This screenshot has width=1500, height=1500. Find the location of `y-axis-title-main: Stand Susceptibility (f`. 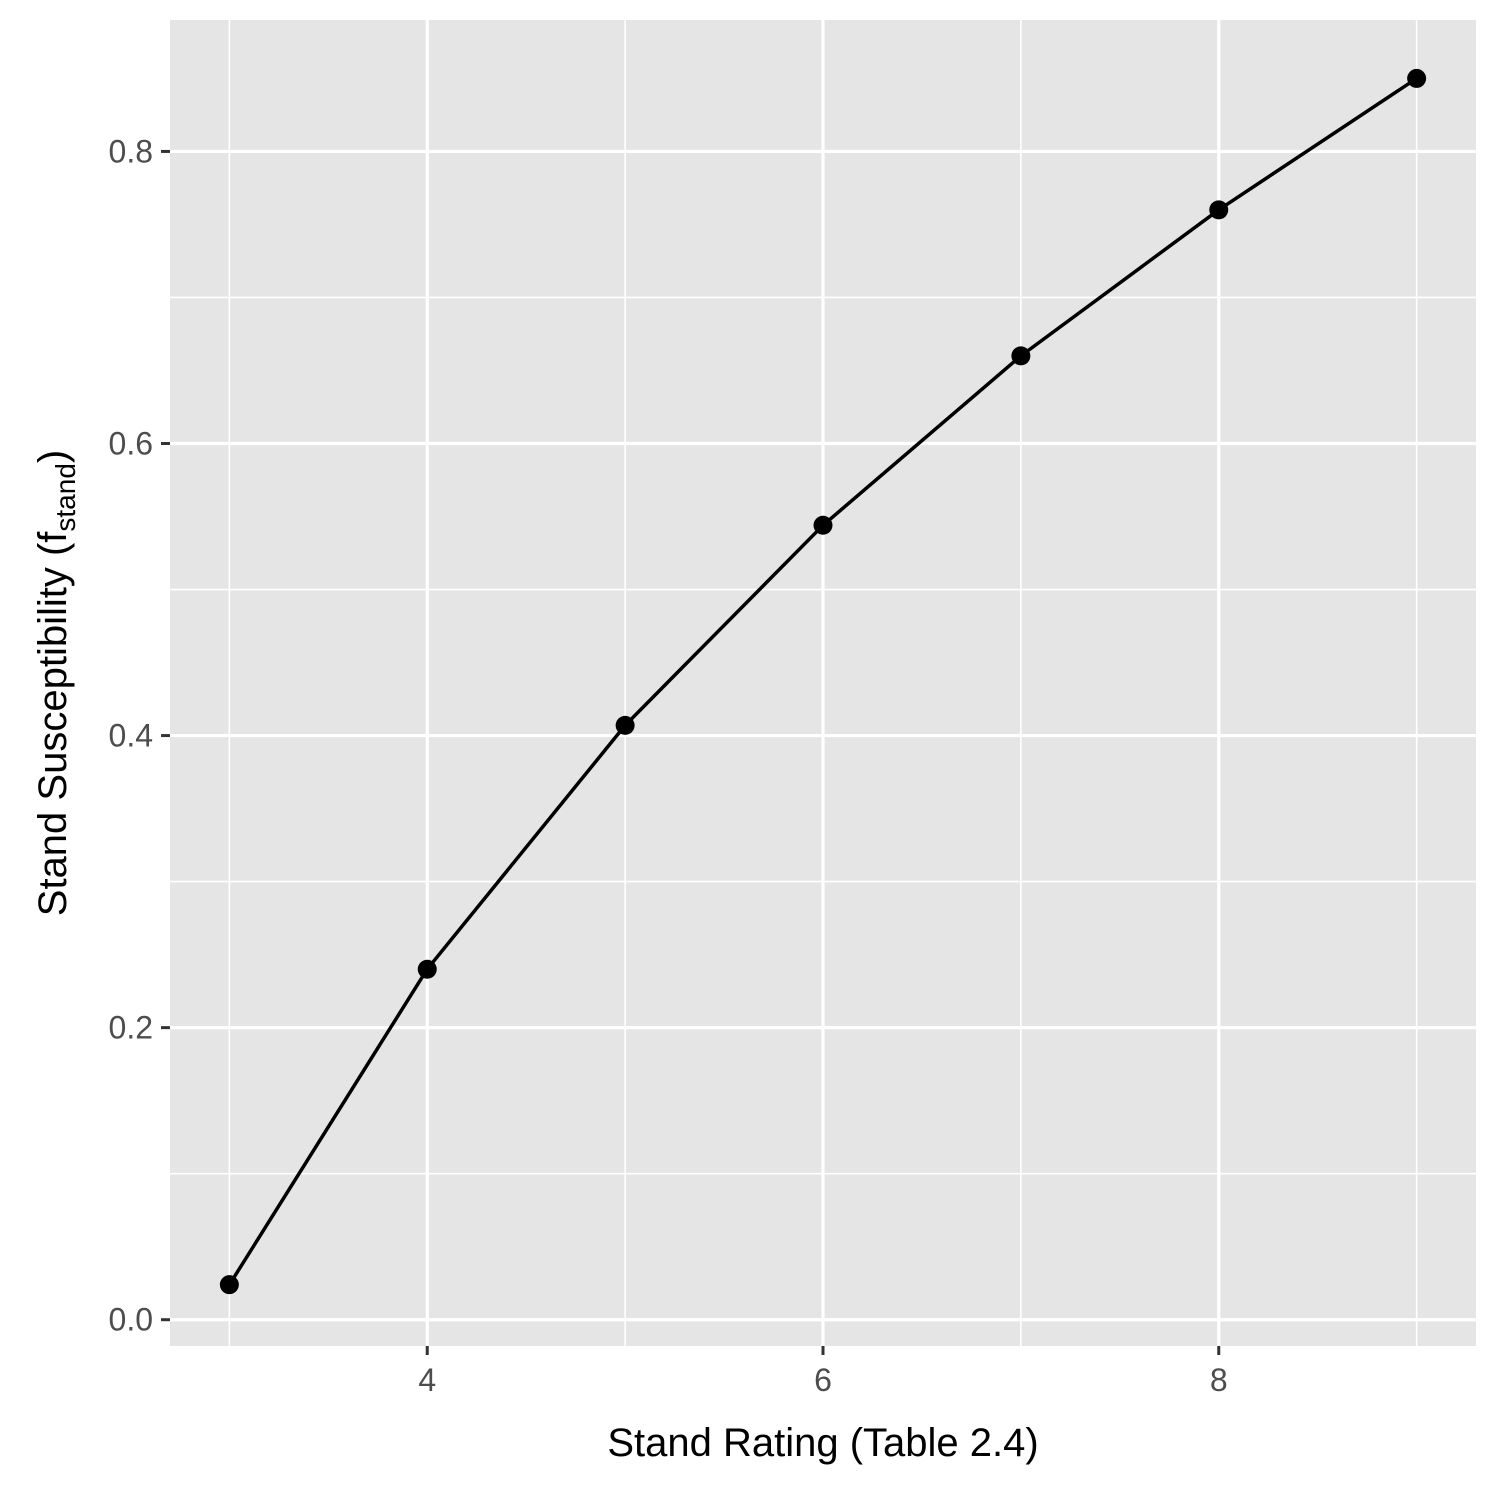

y-axis-title-main: Stand Susceptibility (f is located at coordinates (53, 724).